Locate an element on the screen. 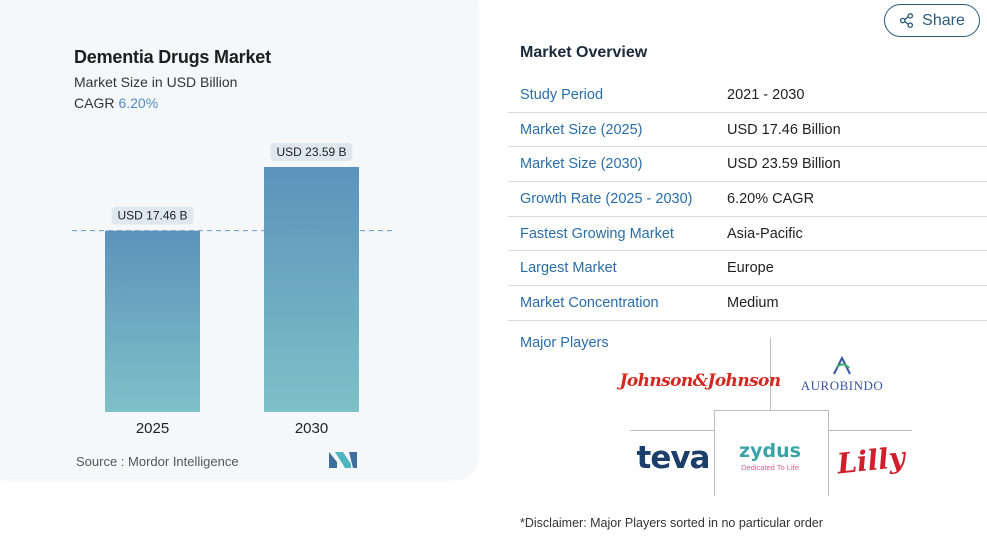 The height and width of the screenshot is (542, 987). bar-2025 is located at coordinates (152, 321).